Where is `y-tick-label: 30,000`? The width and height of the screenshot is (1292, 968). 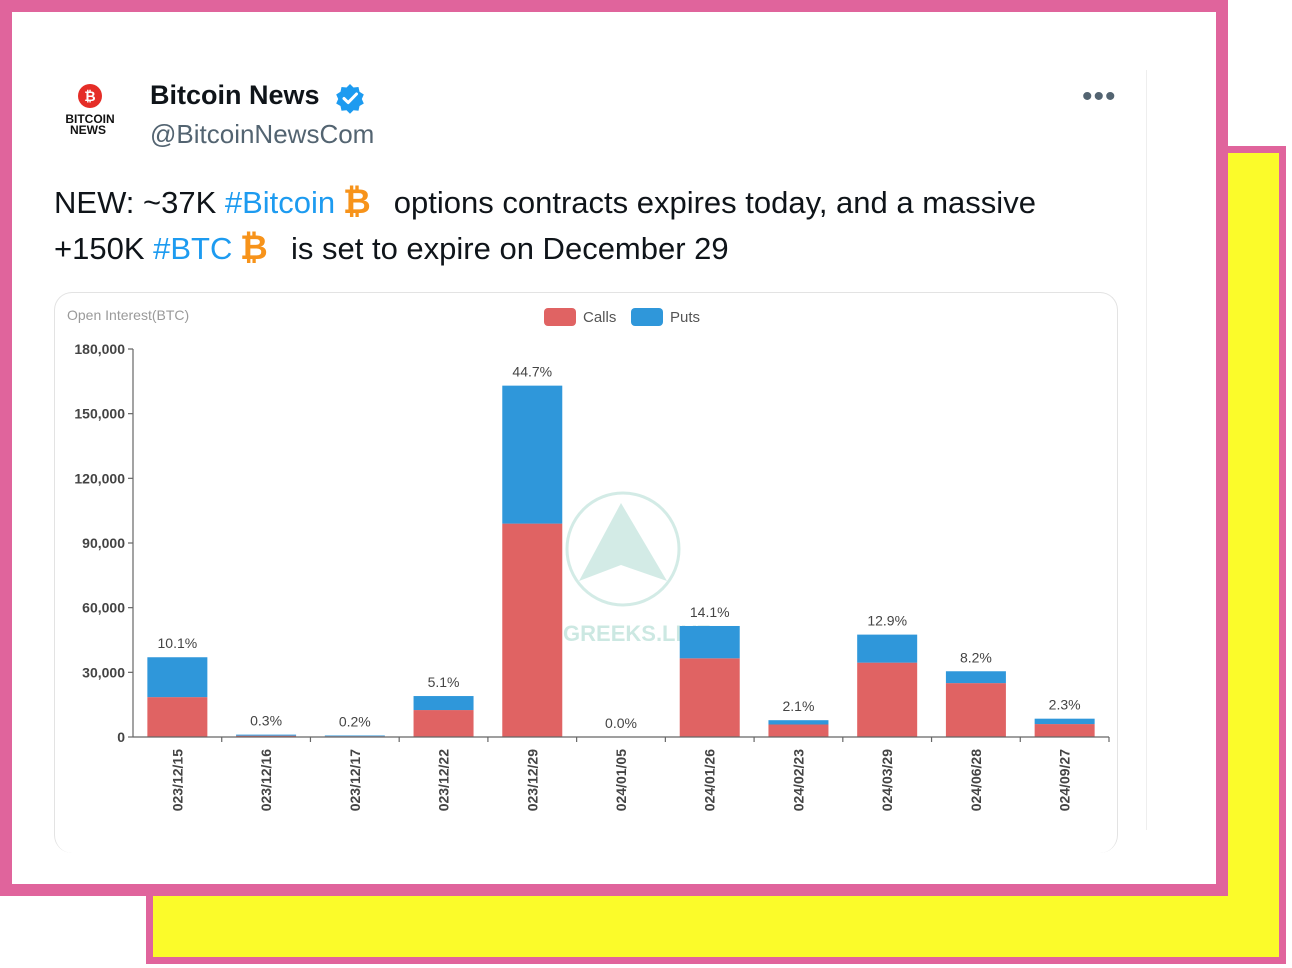
y-tick-label: 30,000 is located at coordinates (103, 672).